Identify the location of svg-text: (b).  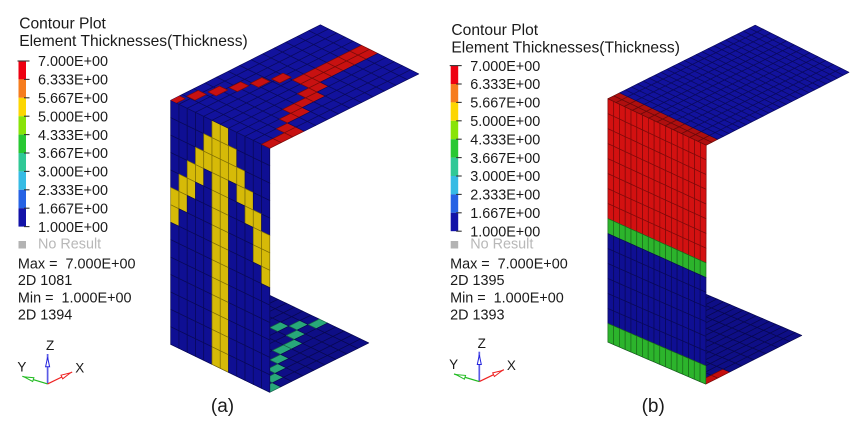
(653, 406).